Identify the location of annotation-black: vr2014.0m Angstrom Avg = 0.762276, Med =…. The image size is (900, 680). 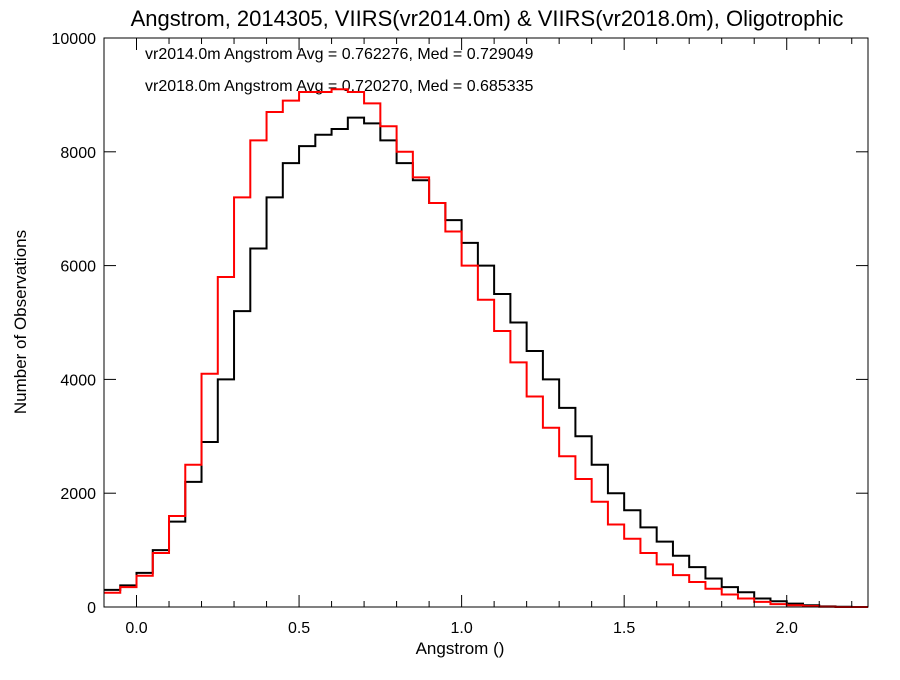
(339, 54).